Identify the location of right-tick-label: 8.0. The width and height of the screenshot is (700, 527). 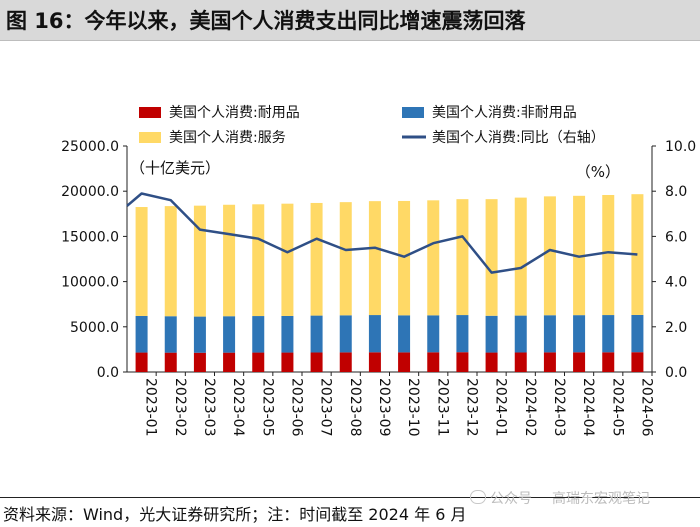
(676, 192).